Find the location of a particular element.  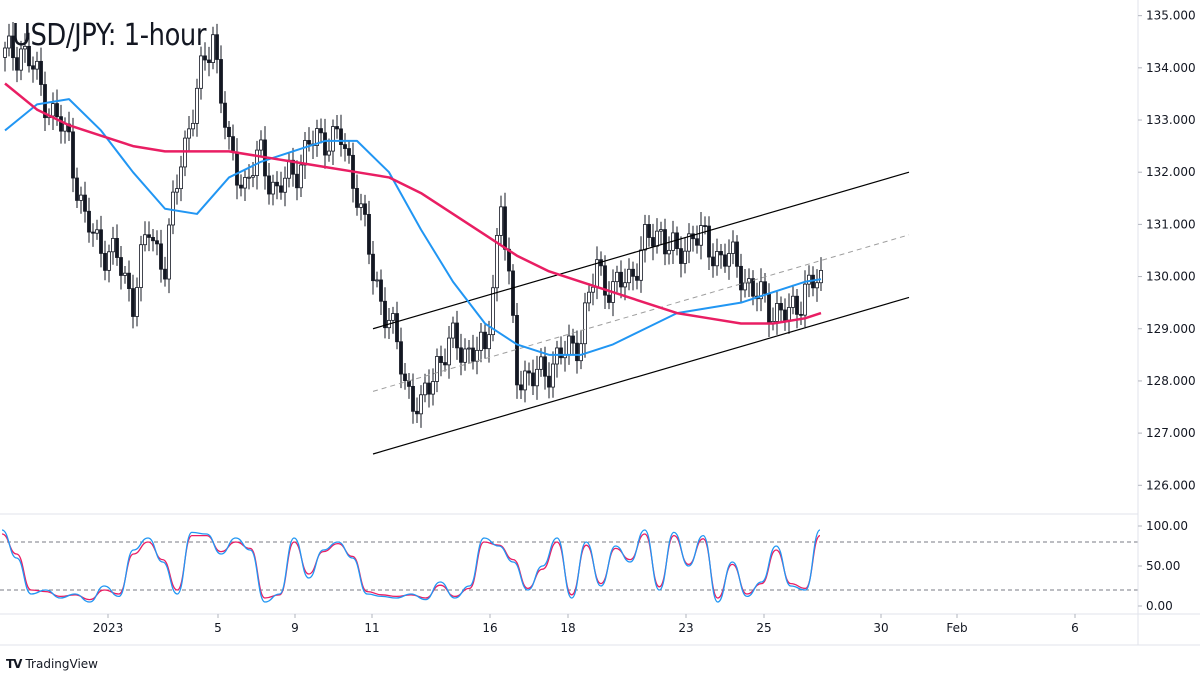

channel-upper-line is located at coordinates (641, 250).